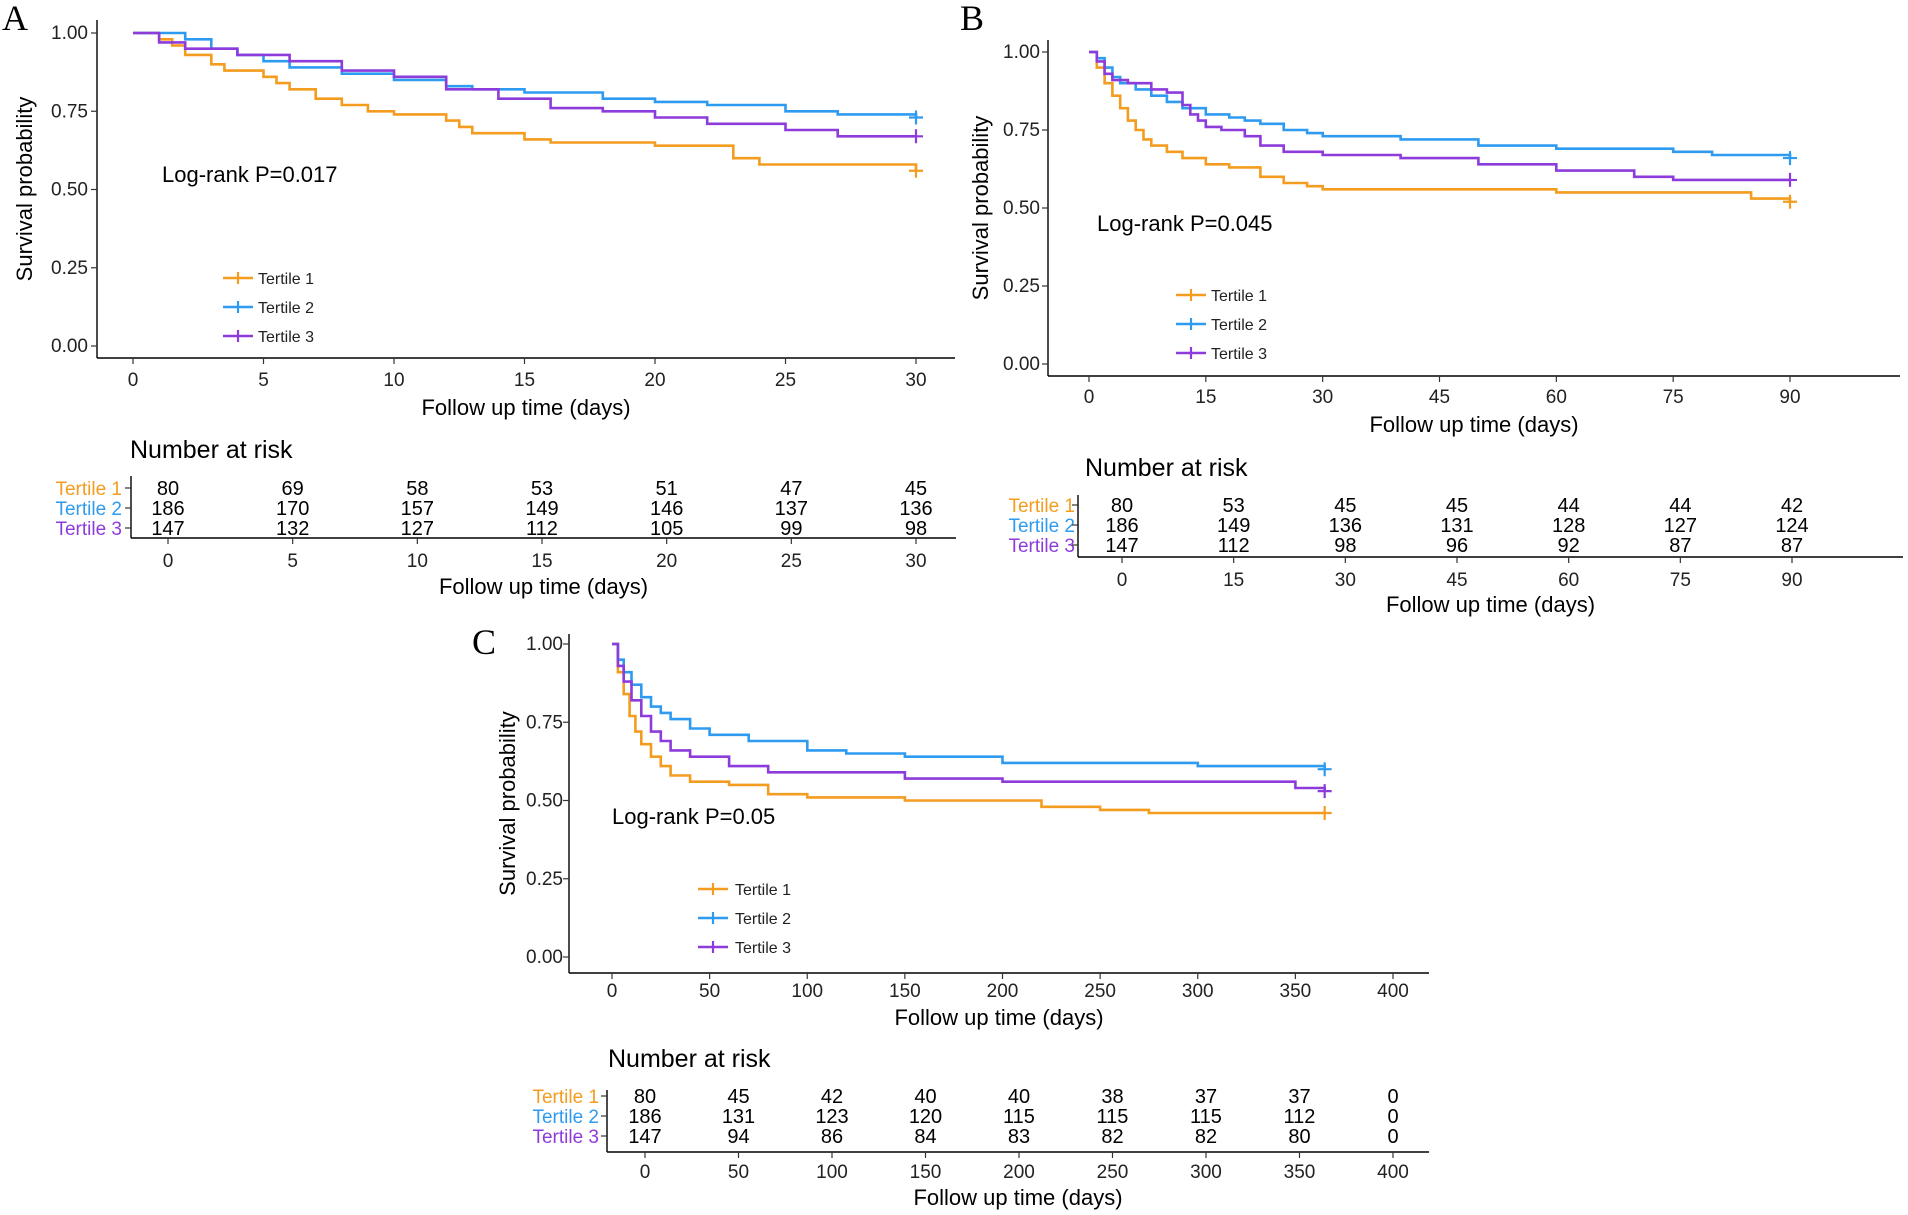  Describe the element at coordinates (565, 1097) in the screenshot. I see `risk-row-label-tertile-1: Tertile 1` at that location.